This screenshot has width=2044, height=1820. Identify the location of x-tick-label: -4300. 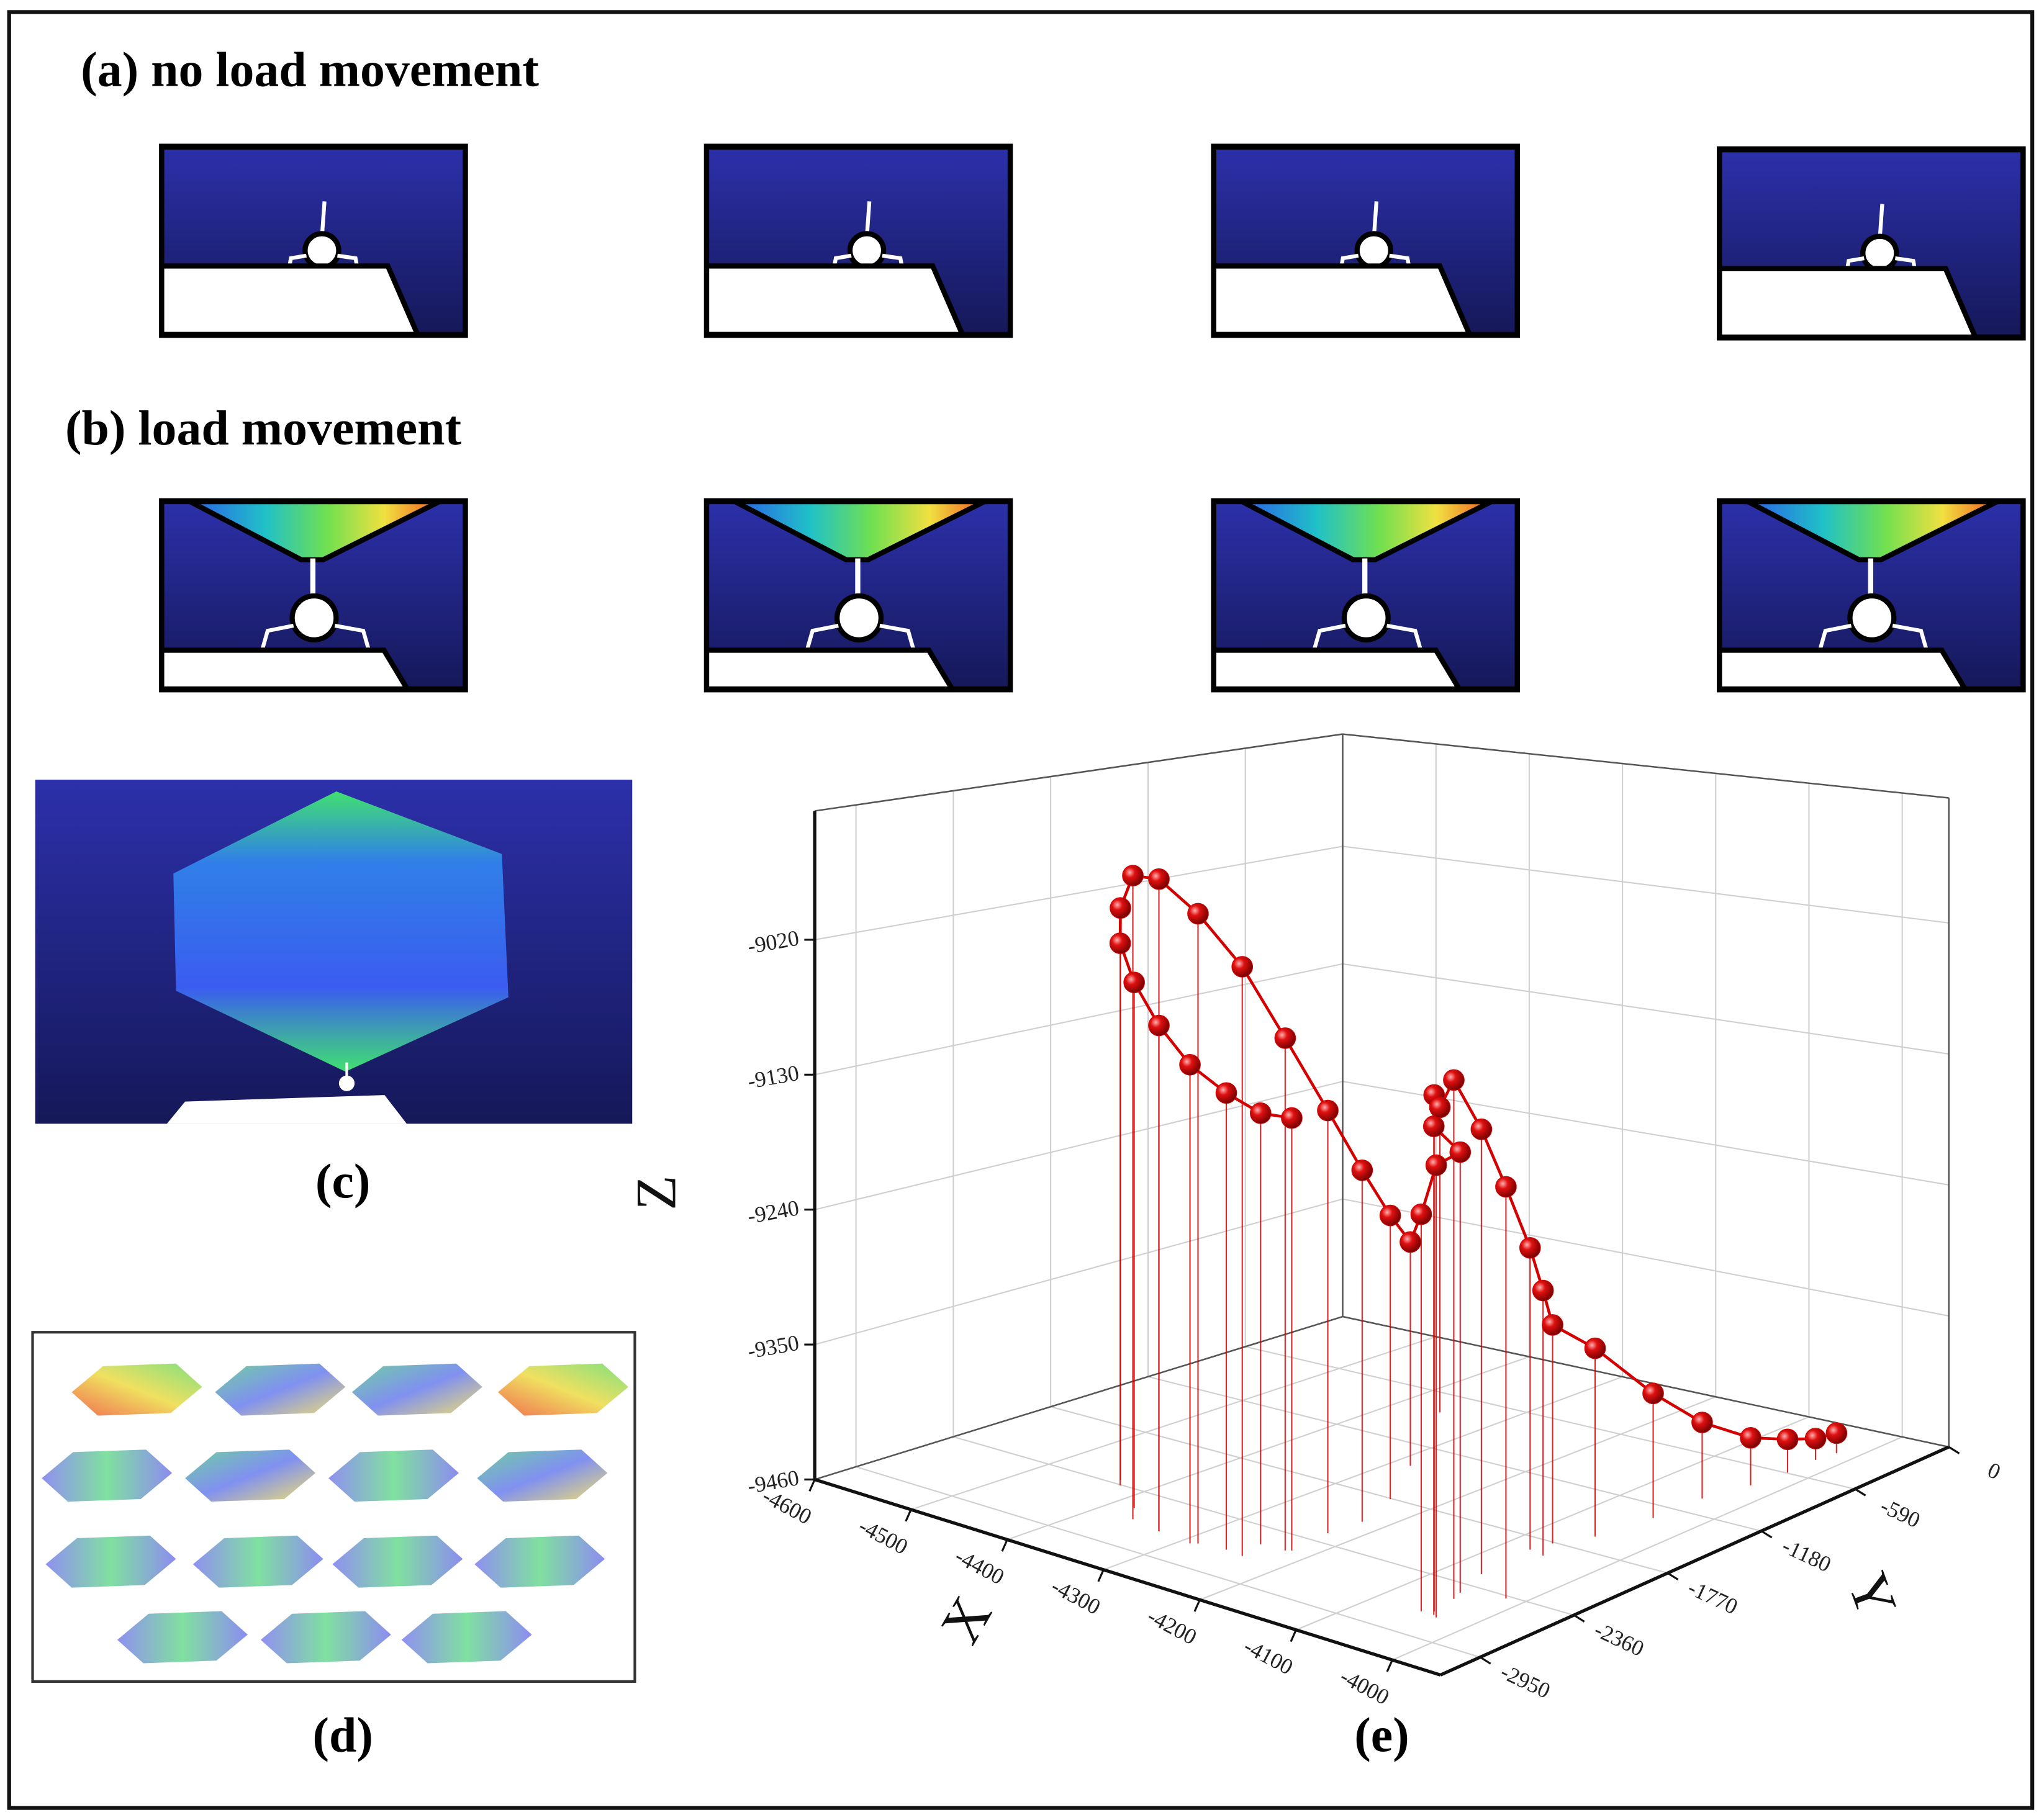
(1076, 1596).